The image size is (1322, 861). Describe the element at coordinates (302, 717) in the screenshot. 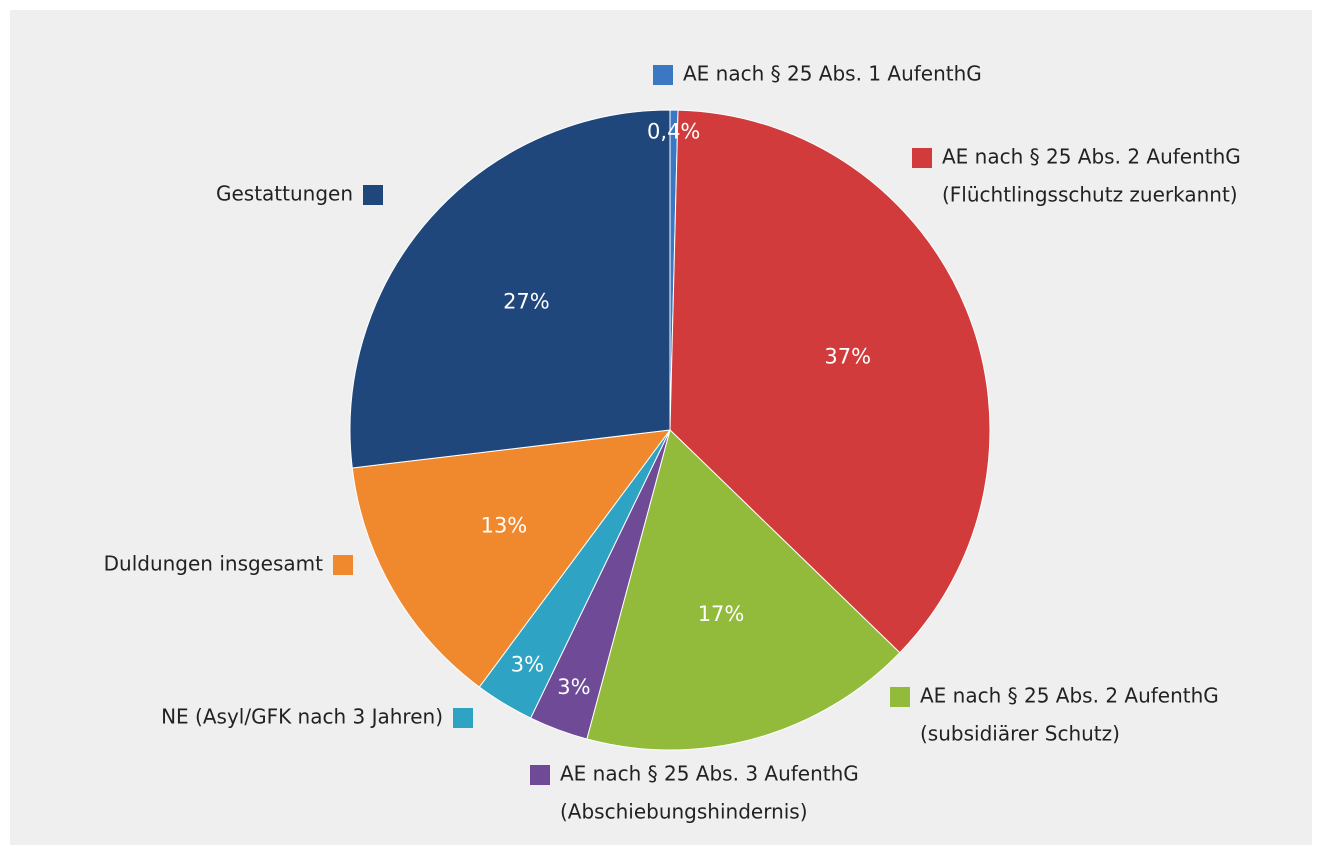

I see `legend-label: NE (Asyl/GFK nach 3 Jahren)` at that location.